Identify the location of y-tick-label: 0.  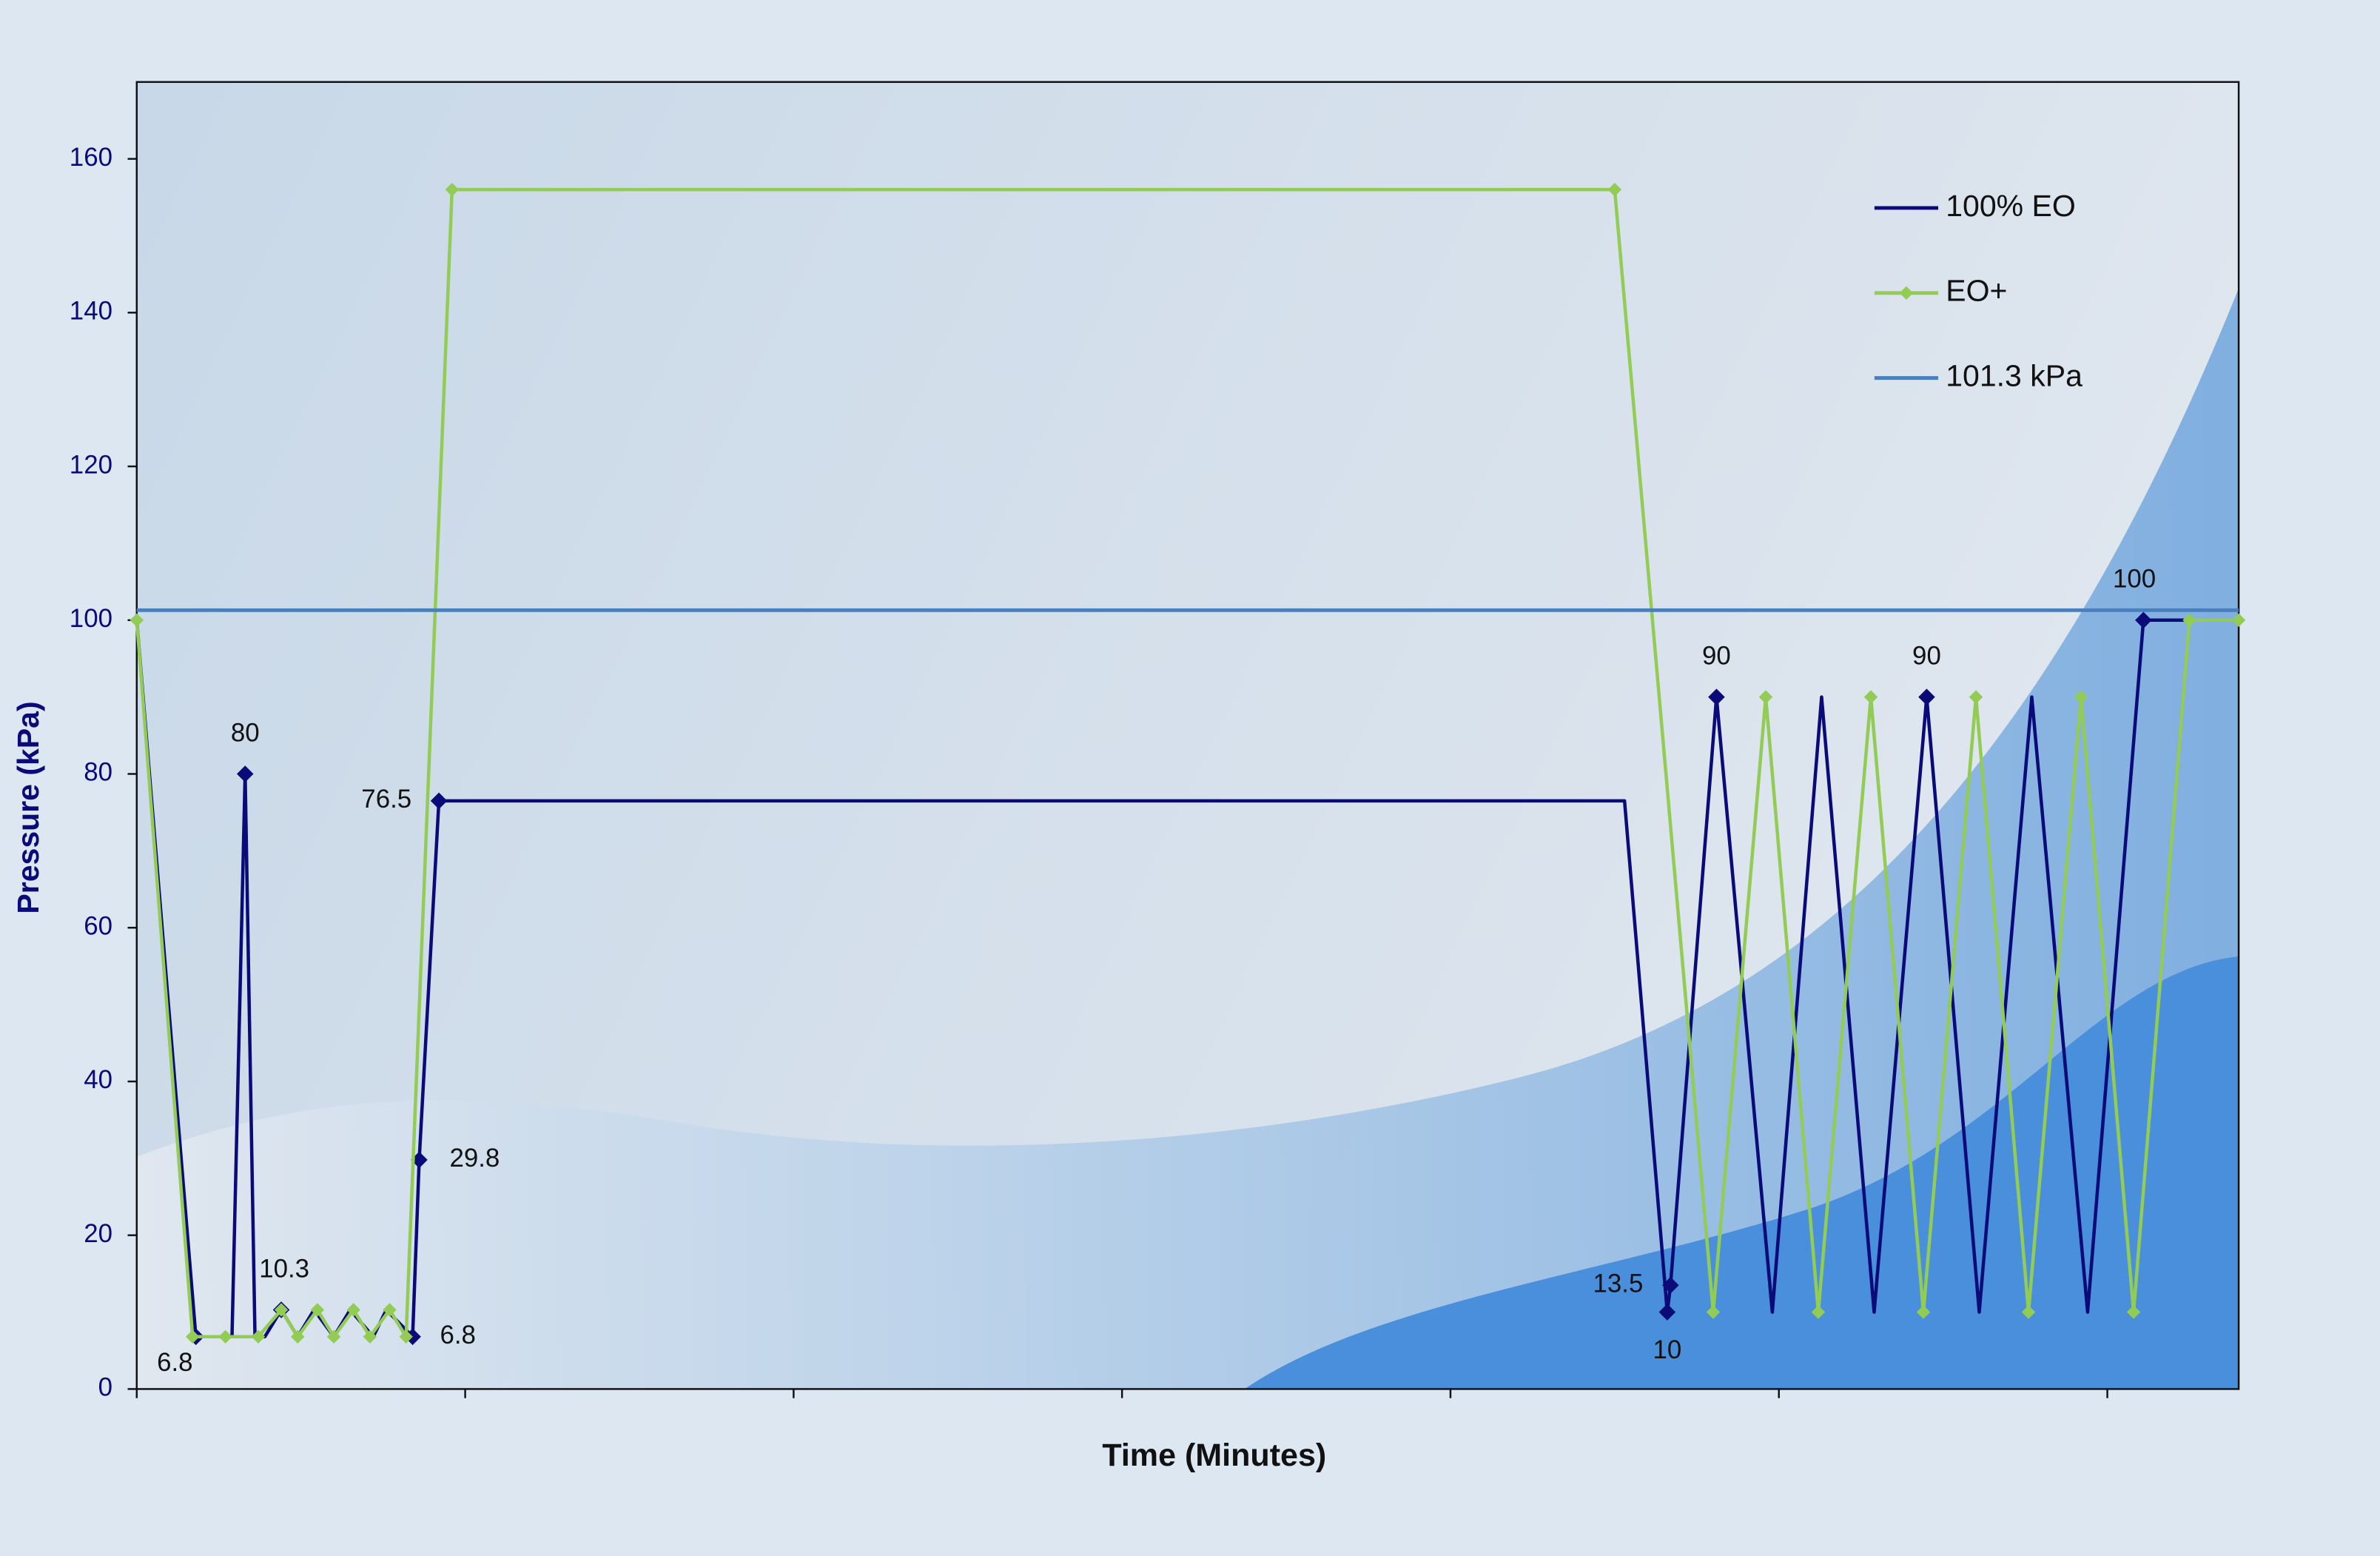
(105, 1387).